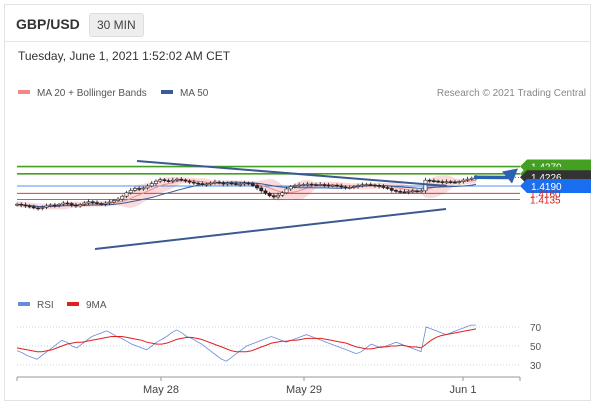 The height and width of the screenshot is (405, 595). What do you see at coordinates (304, 390) in the screenshot?
I see `time-tick-label: May 29` at bounding box center [304, 390].